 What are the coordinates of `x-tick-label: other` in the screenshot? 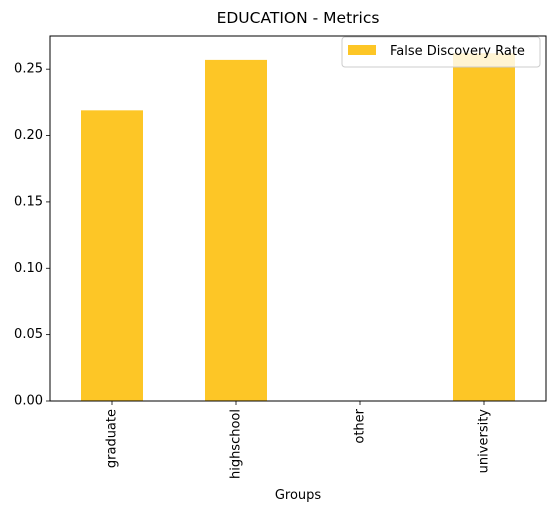 It's located at (360, 425).